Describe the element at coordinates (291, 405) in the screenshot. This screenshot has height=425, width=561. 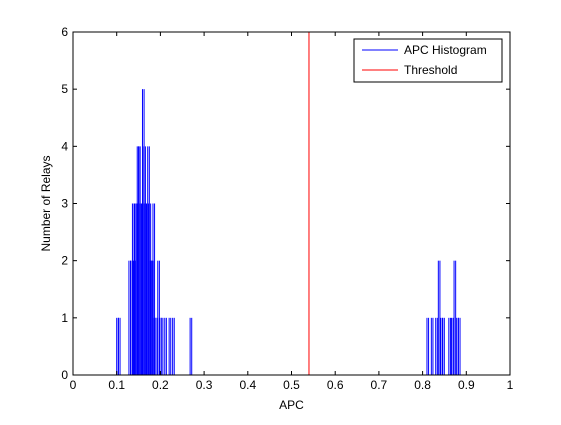
I see `x-axis-label: APC` at that location.